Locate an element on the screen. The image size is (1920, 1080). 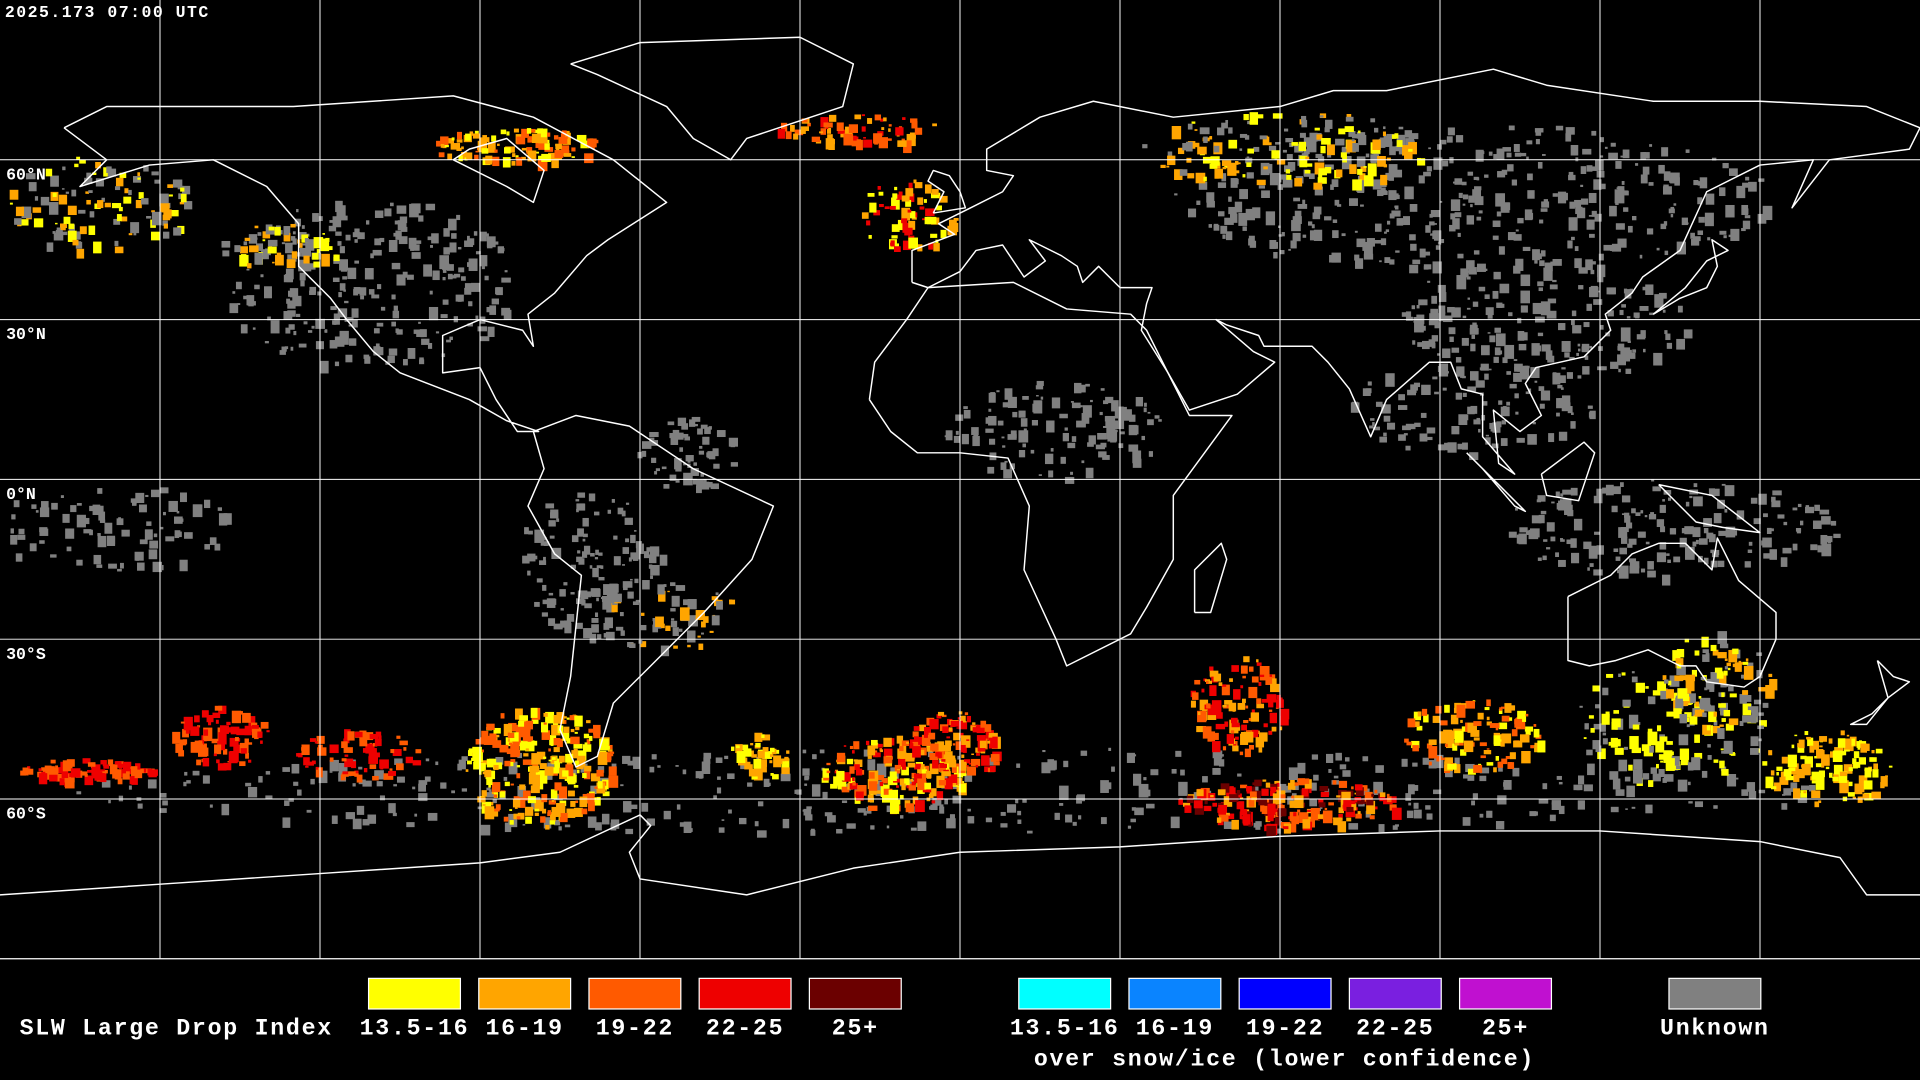
legend-label: 25+ is located at coordinates (855, 1029).